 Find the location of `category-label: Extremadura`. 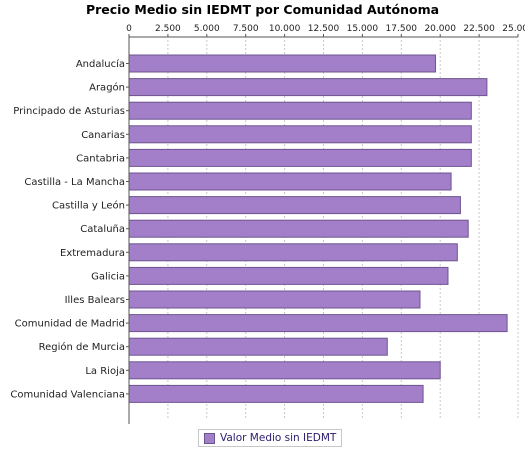

category-label: Extremadura is located at coordinates (92, 253).